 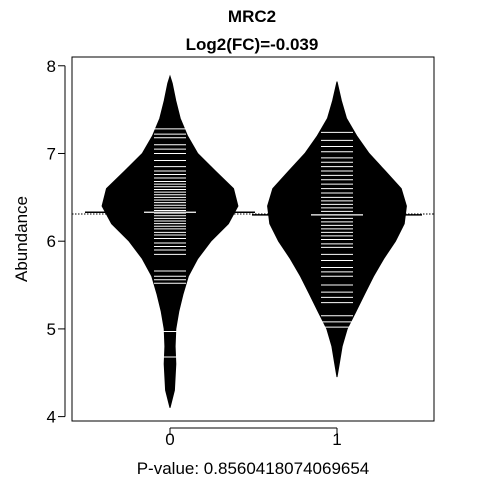 What do you see at coordinates (51, 417) in the screenshot?
I see `y-tick-label-4: 4` at bounding box center [51, 417].